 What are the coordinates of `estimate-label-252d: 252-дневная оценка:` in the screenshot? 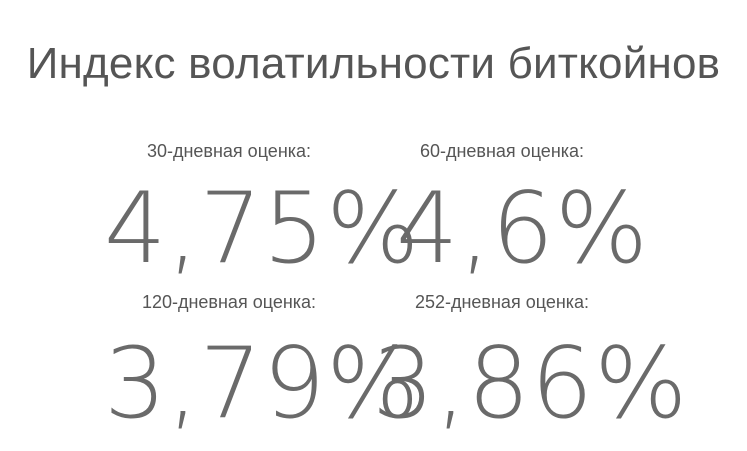 It's located at (502, 302).